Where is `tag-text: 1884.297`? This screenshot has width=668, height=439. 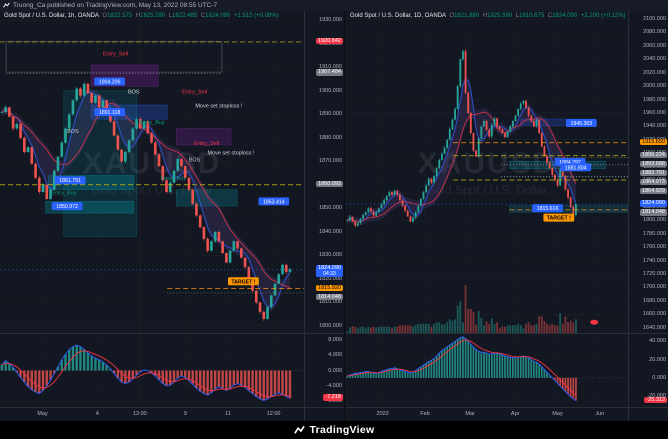 tag-text: 1884.297 is located at coordinates (570, 163).